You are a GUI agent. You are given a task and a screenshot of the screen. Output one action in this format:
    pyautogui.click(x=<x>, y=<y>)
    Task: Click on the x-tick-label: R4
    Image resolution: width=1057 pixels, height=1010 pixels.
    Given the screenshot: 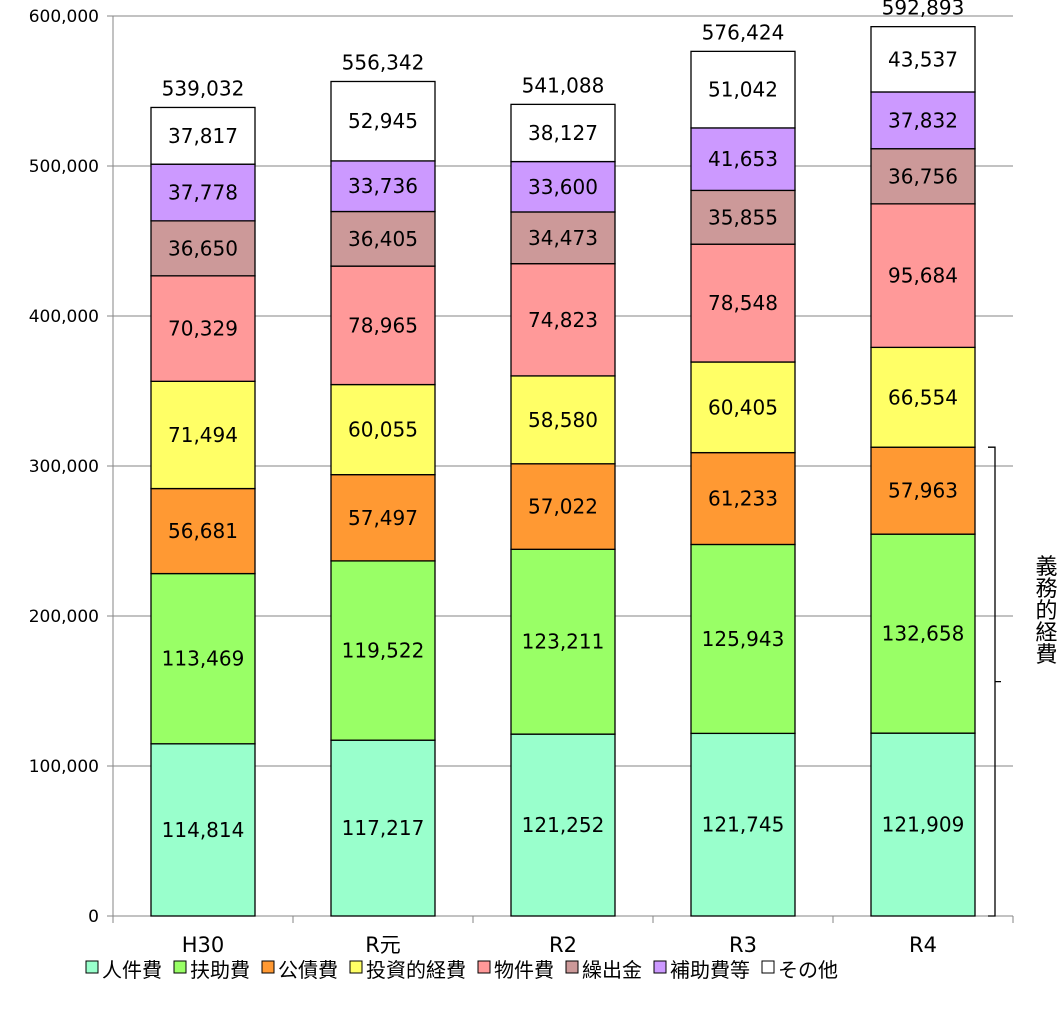 What is the action you would take?
    pyautogui.click(x=923, y=945)
    